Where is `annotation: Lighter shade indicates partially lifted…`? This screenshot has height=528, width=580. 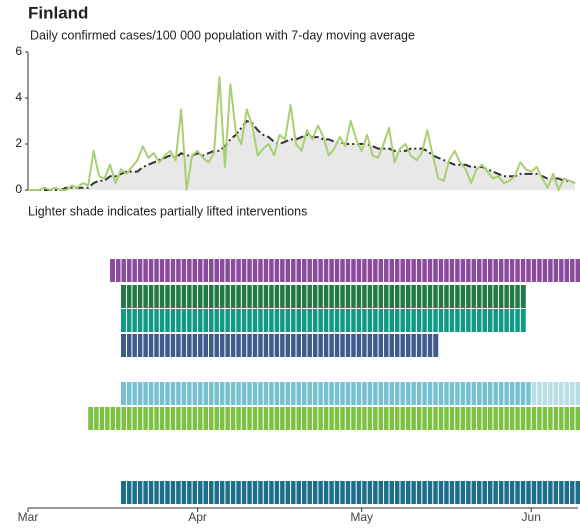
annotation: Lighter shade indicates partially lifted… is located at coordinates (167, 211).